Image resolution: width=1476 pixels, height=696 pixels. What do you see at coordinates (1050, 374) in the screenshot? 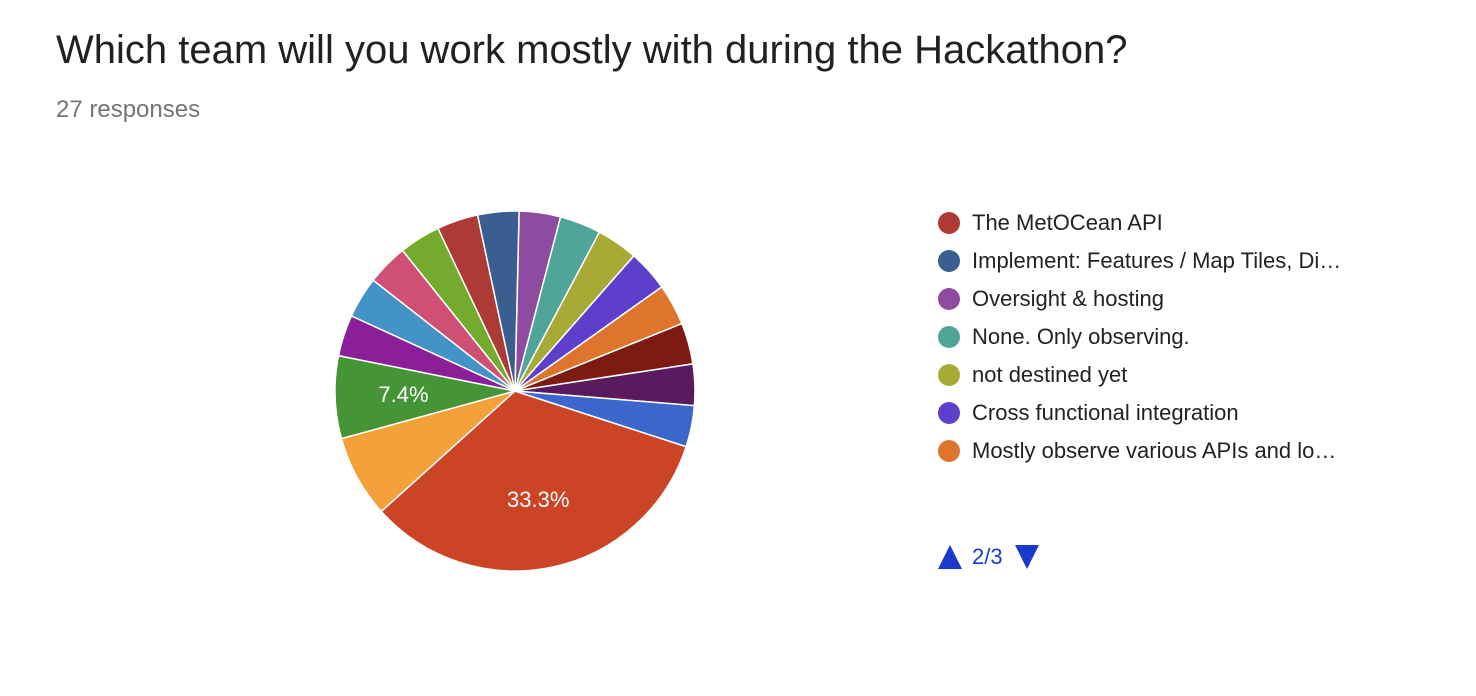
I see `legend-label: not destined yet` at bounding box center [1050, 374].